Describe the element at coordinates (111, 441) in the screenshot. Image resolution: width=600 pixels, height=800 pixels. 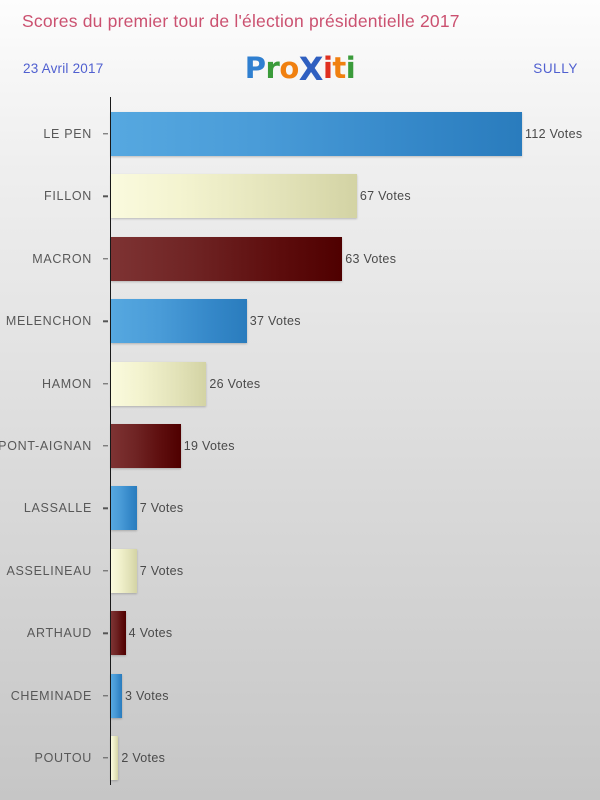
I see `chart-y-axis` at that location.